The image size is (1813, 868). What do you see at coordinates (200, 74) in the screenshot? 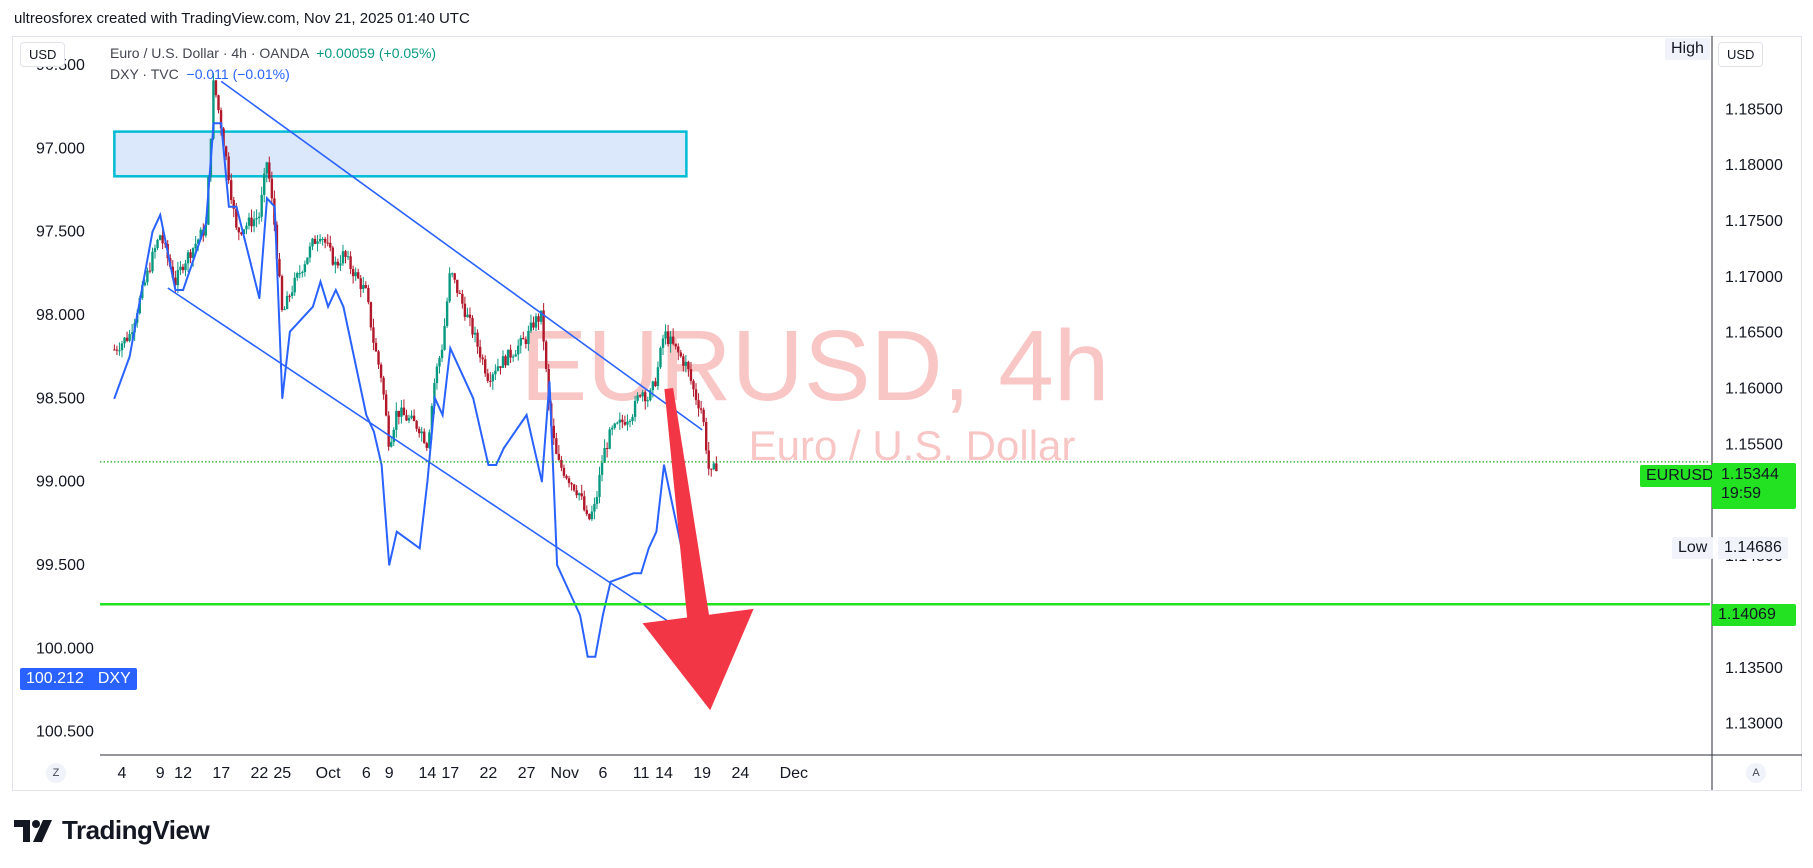
I see `legend-dxy: DXY · TVC −0.011 (−0.01%)` at bounding box center [200, 74].